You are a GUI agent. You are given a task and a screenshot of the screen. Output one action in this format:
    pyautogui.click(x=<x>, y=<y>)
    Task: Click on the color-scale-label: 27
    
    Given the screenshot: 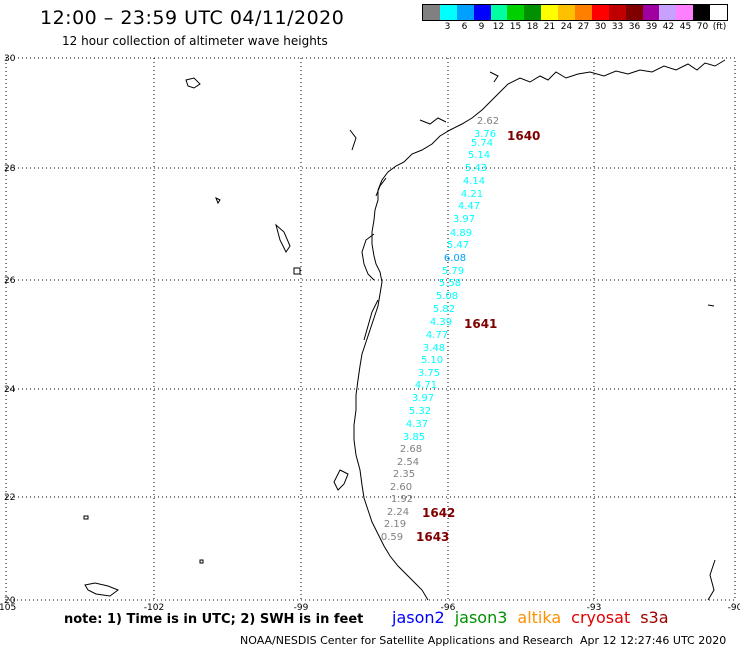 What is the action you would take?
    pyautogui.click(x=583, y=27)
    